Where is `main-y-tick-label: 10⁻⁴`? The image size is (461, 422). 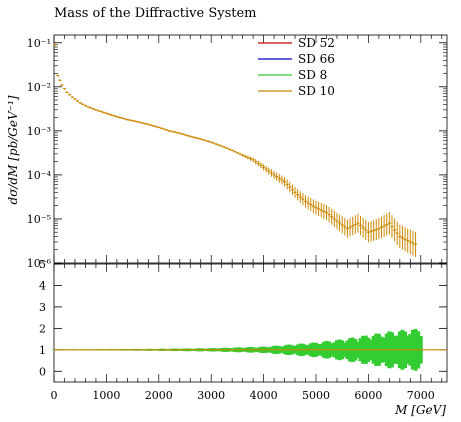 main-y-tick-label: 10⁻⁴ is located at coordinates (39, 175).